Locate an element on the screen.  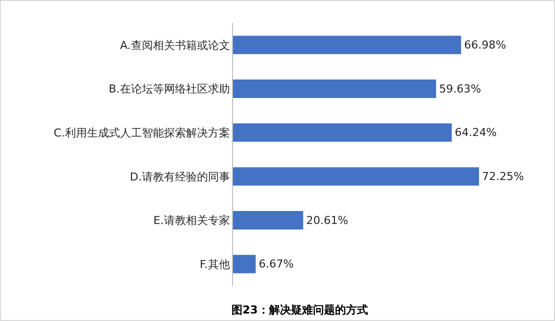
data-label: 72.25% is located at coordinates (503, 176).